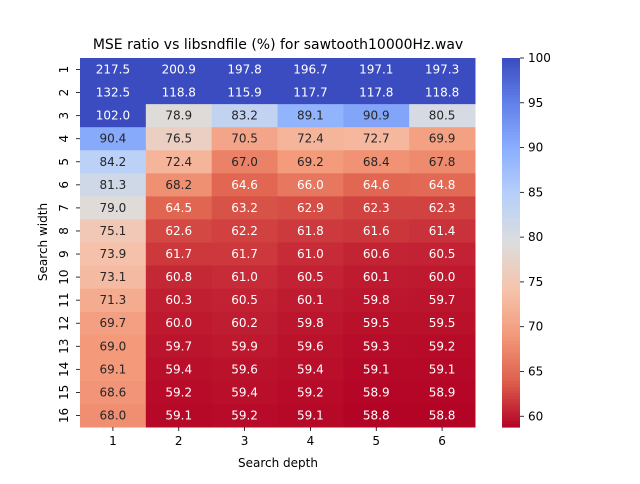 This screenshot has width=640, height=484. Describe the element at coordinates (535, 416) in the screenshot. I see `colorbar-tick-label: 60` at that location.